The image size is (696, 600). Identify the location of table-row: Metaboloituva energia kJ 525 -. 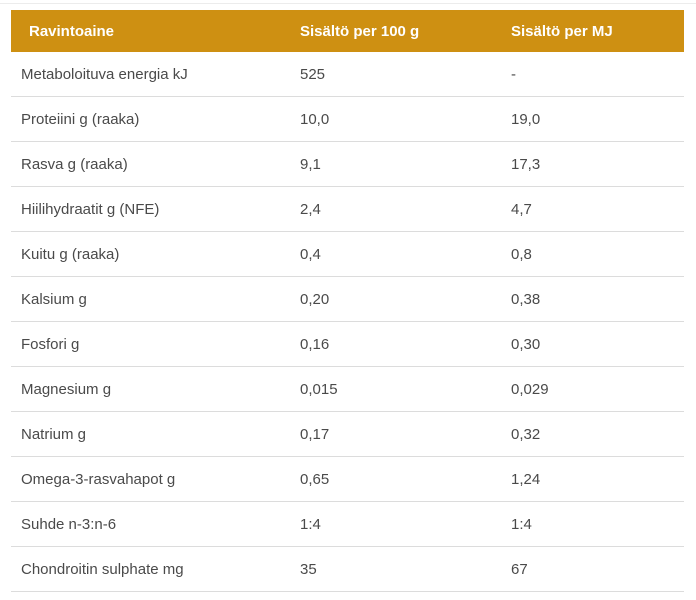
(347, 74).